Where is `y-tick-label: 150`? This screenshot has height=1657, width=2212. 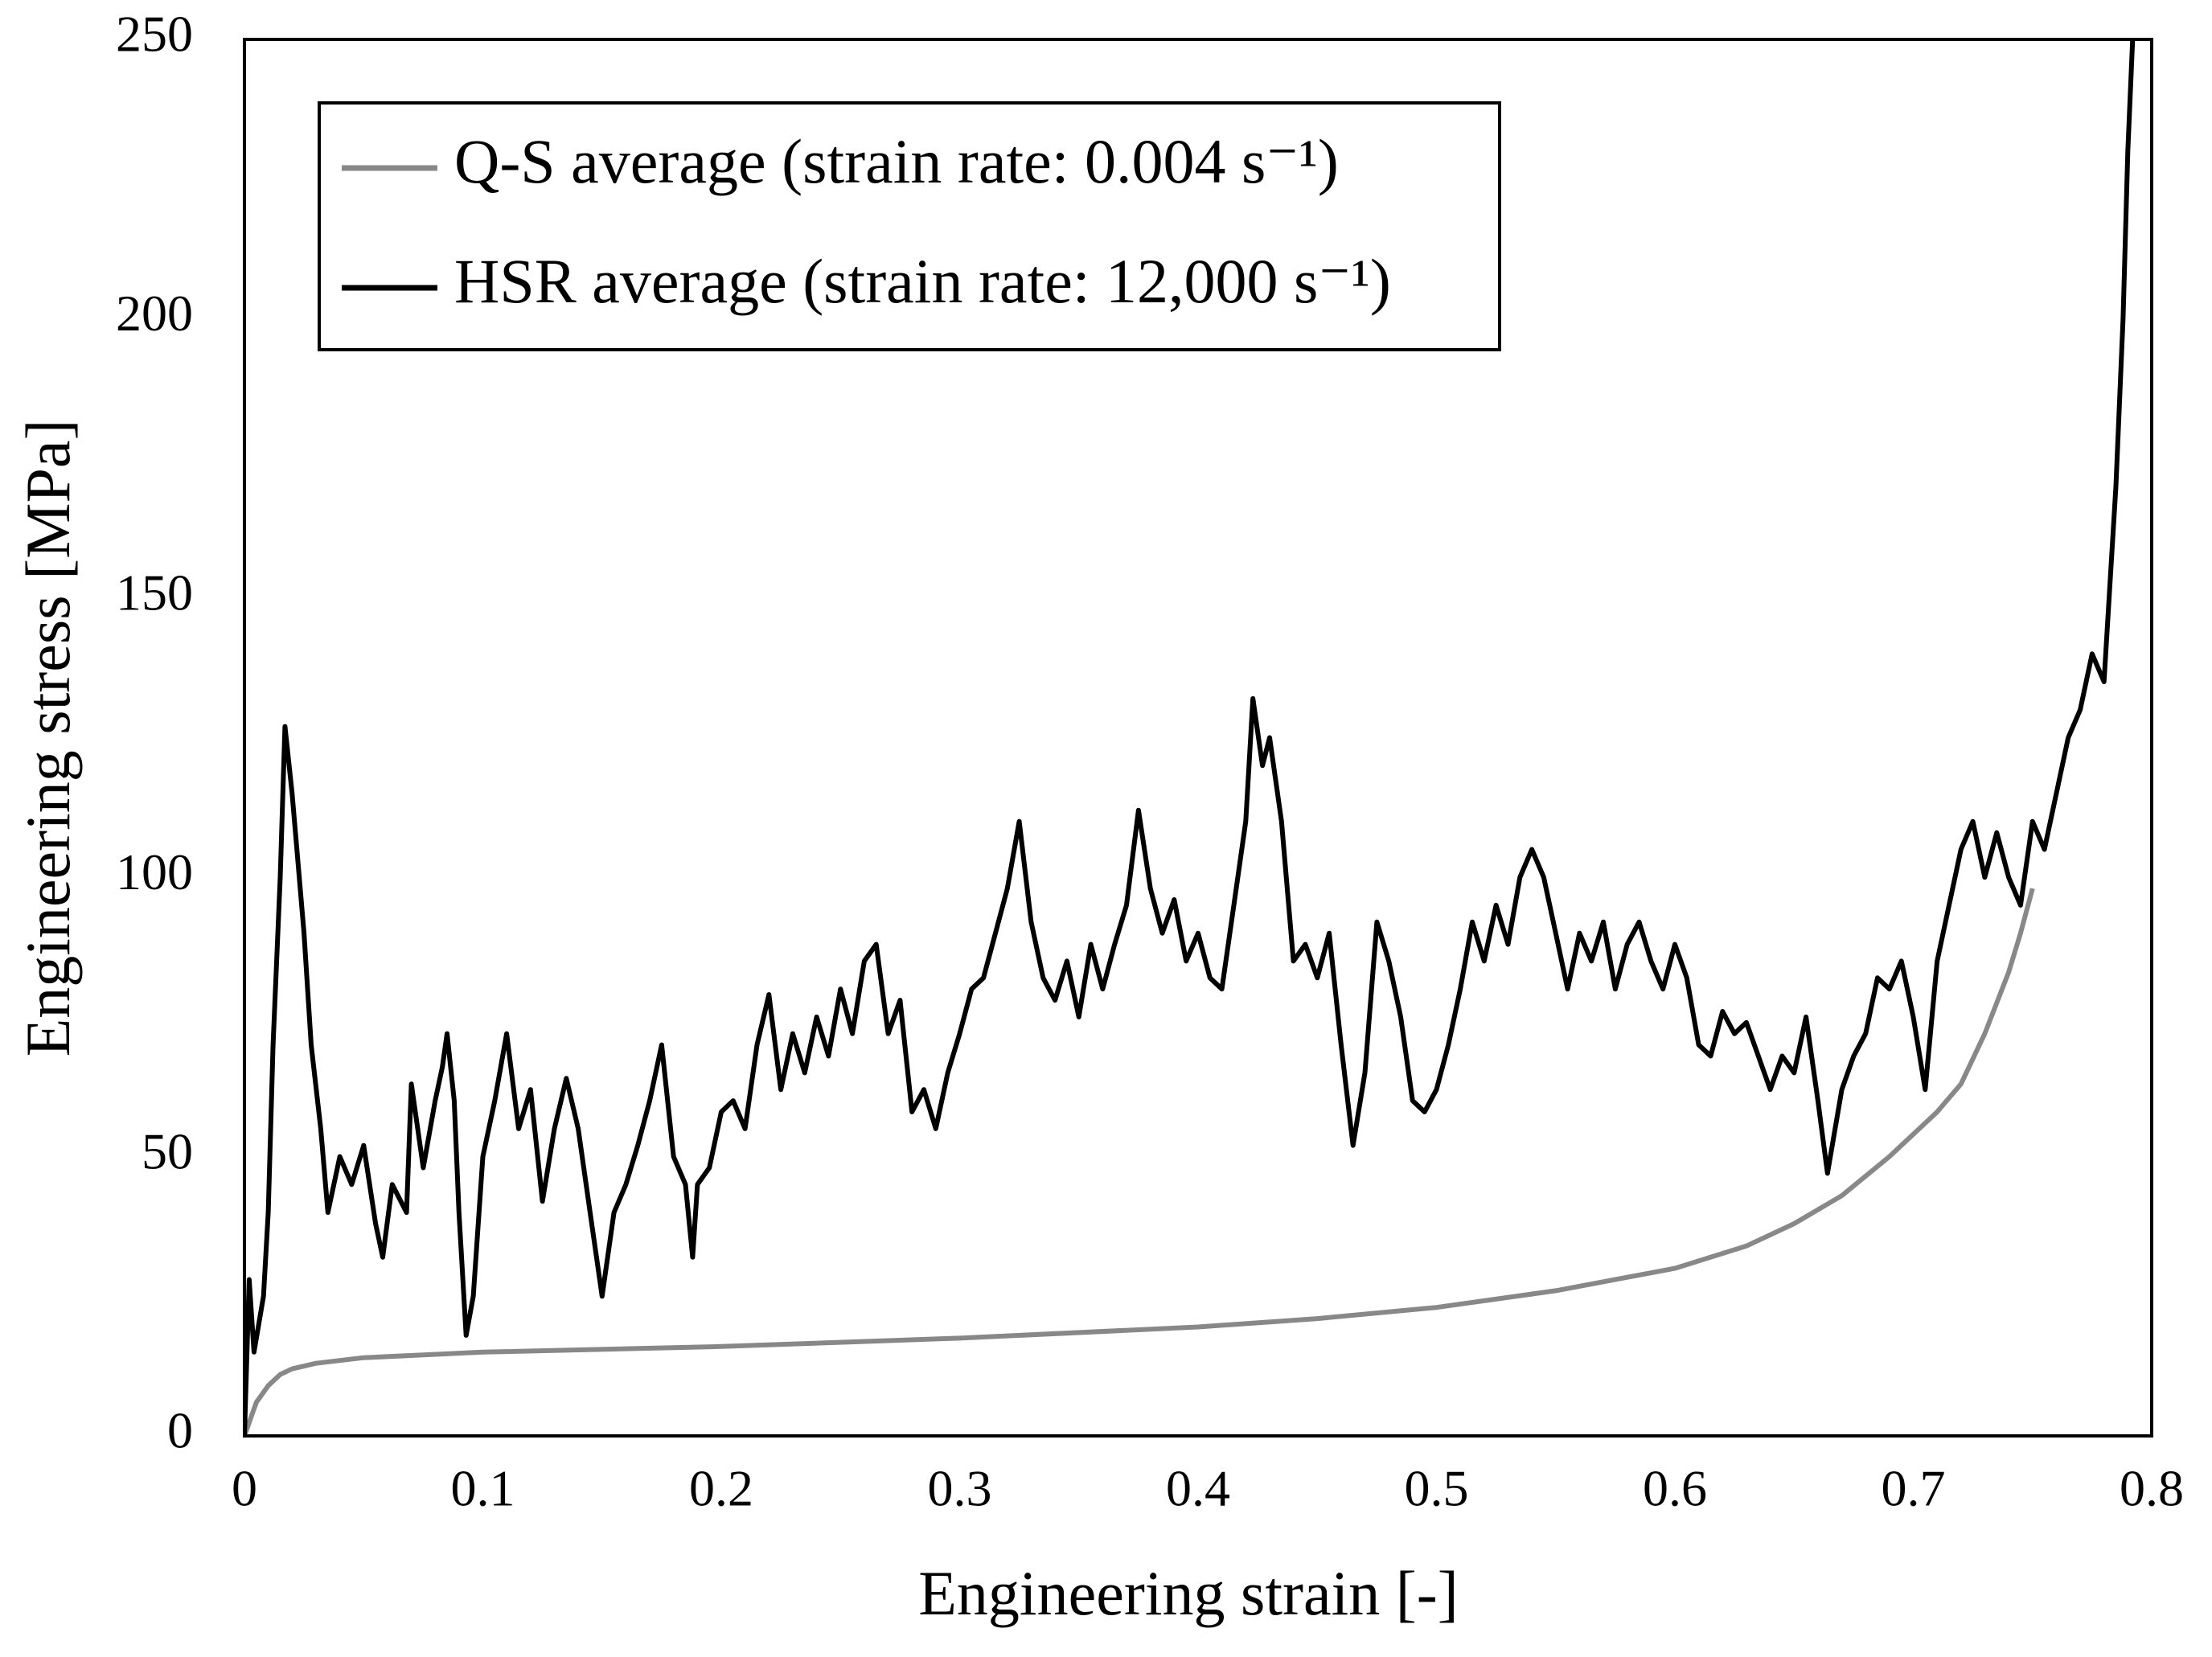 y-tick-label: 150 is located at coordinates (154, 592).